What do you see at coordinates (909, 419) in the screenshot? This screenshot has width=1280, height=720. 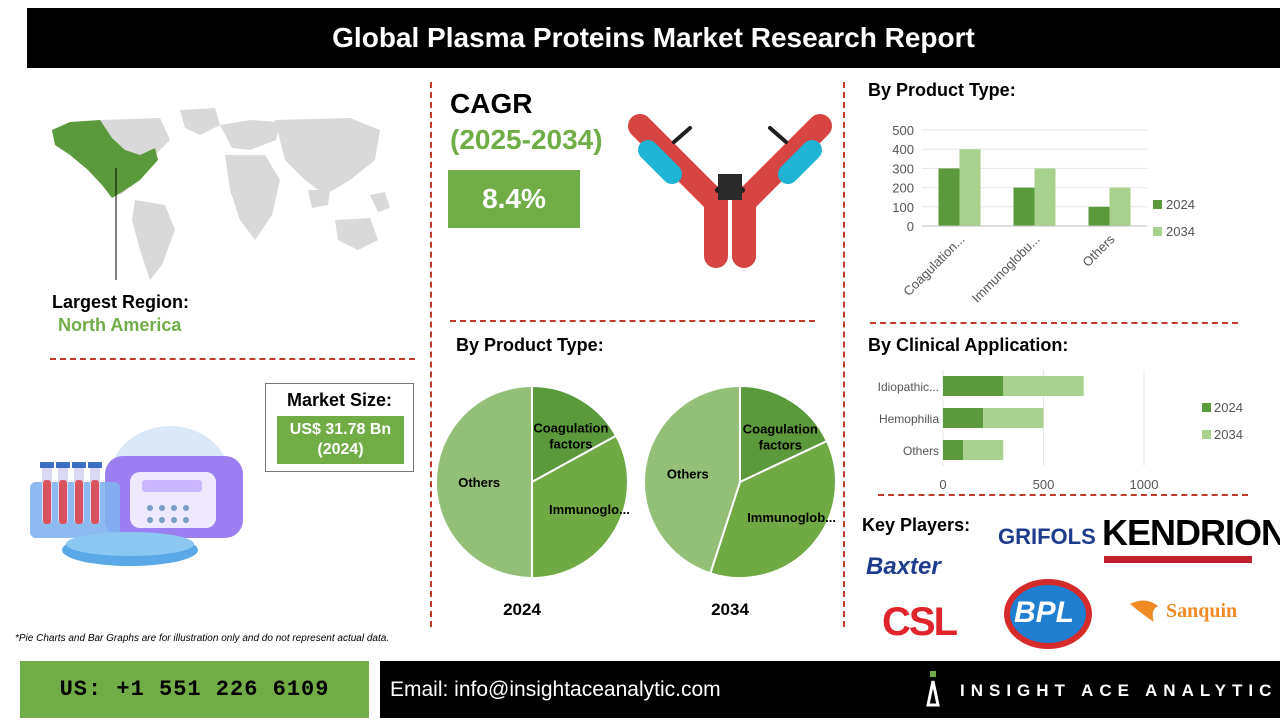 I see `y-tick-label: Hemophilia` at bounding box center [909, 419].